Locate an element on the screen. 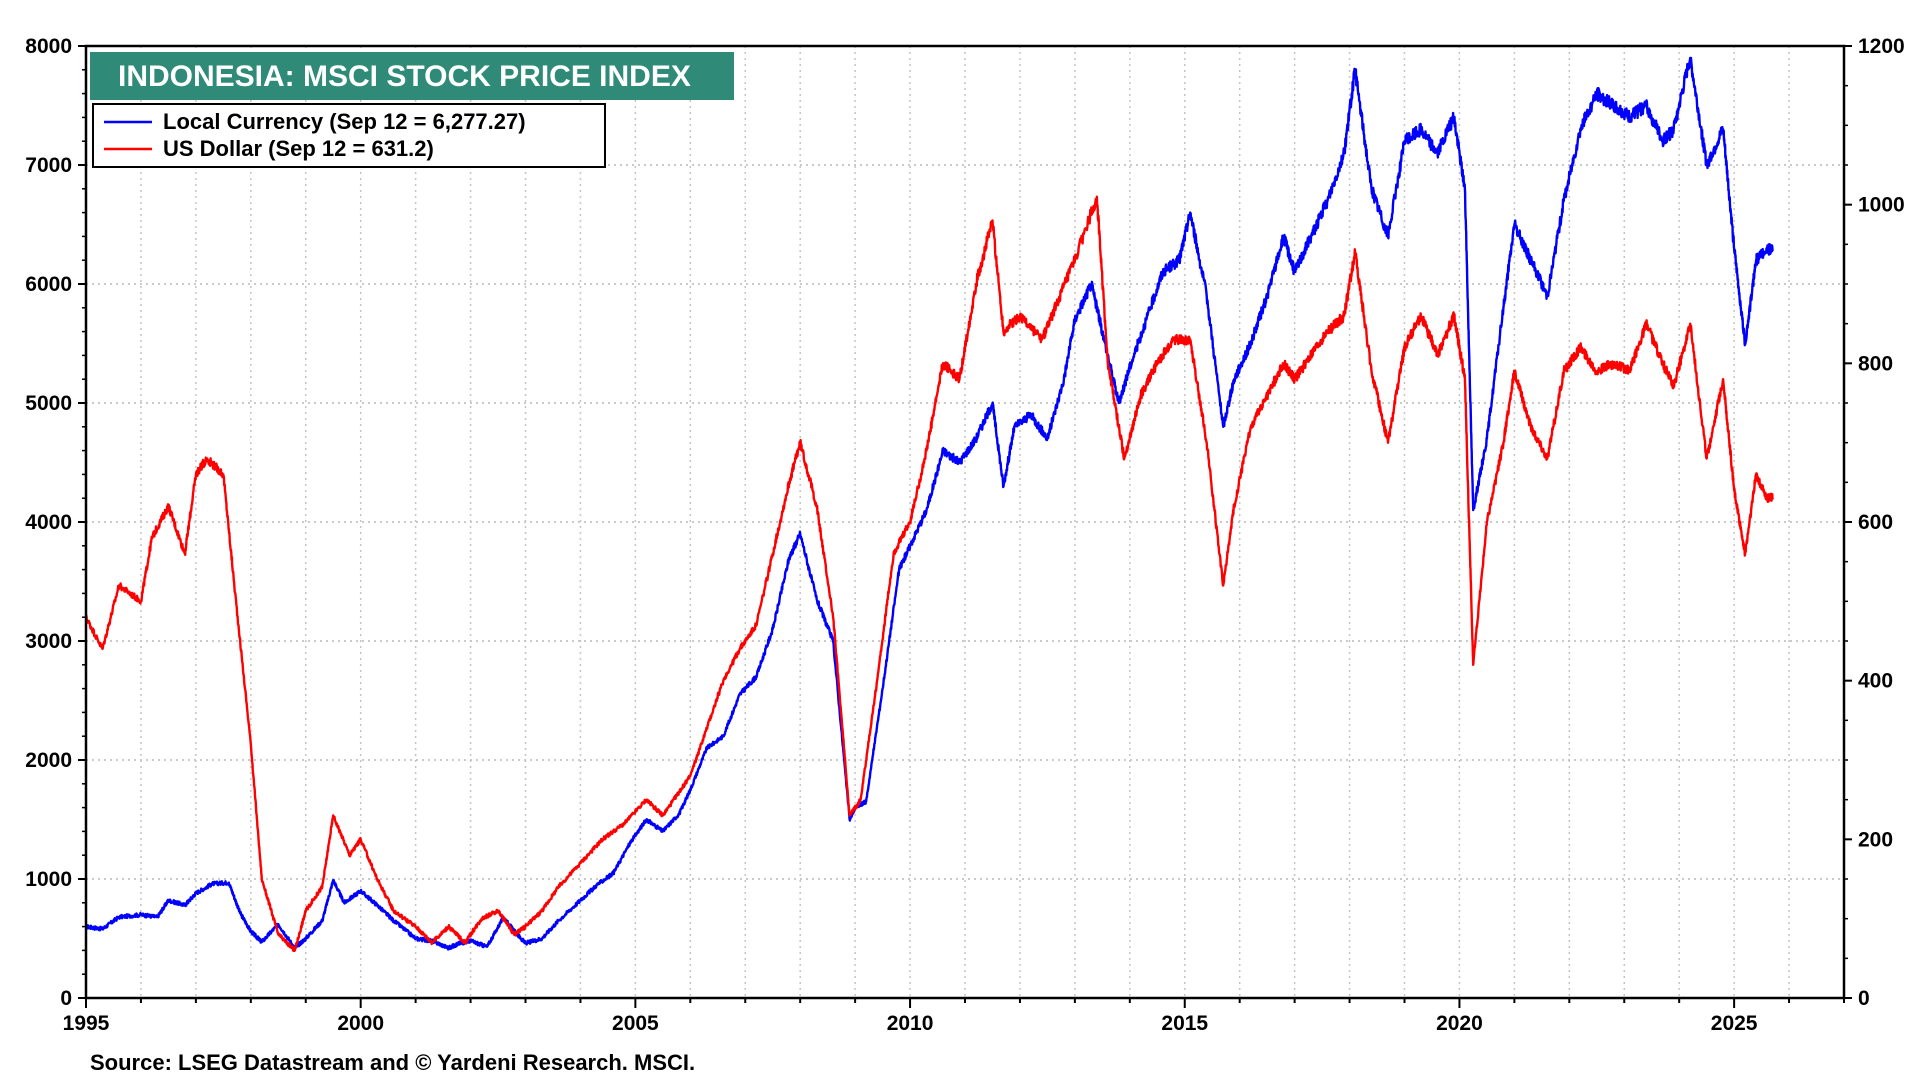 This screenshot has height=1080, width=1920. x-tick-label: 1995 is located at coordinates (86, 1023).